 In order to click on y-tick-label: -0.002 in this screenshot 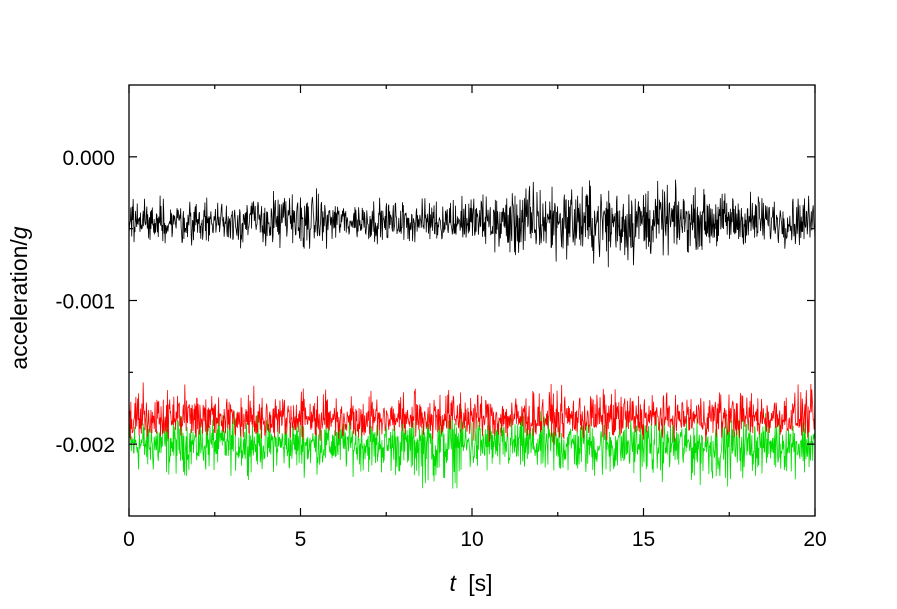, I will do `click(85, 445)`.